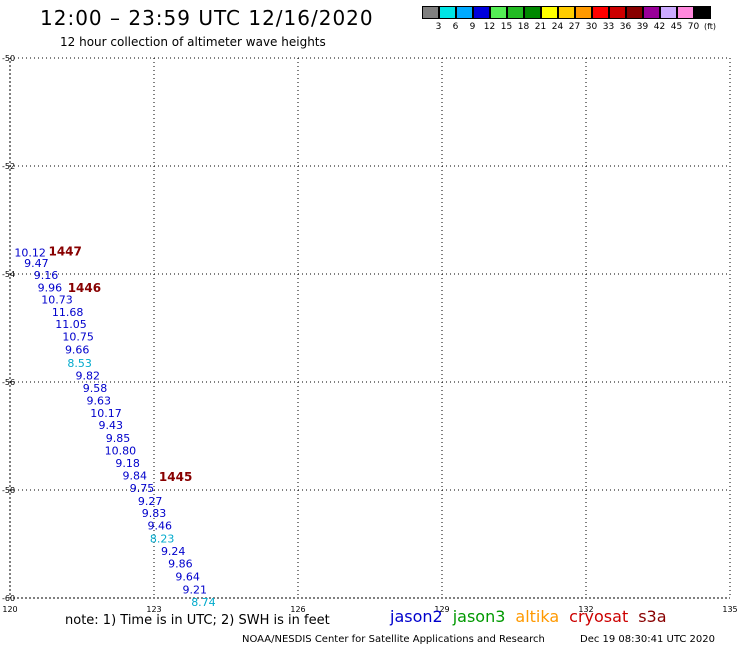 This screenshot has height=650, width=740. Describe the element at coordinates (153, 609) in the screenshot. I see `x-tick-label: 123` at that location.